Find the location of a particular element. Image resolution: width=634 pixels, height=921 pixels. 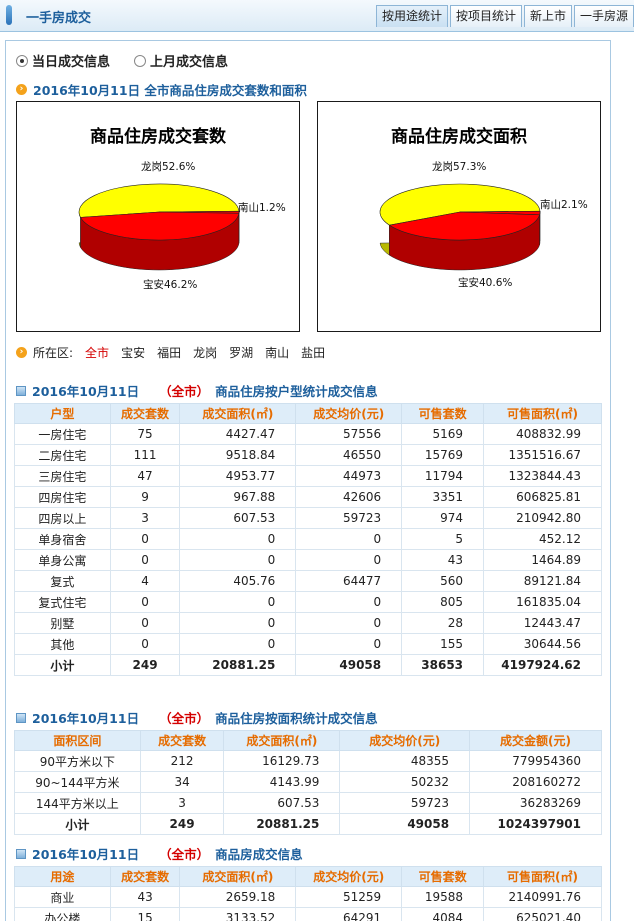

slice-label-nanshan: 南山1.2% is located at coordinates (262, 208).